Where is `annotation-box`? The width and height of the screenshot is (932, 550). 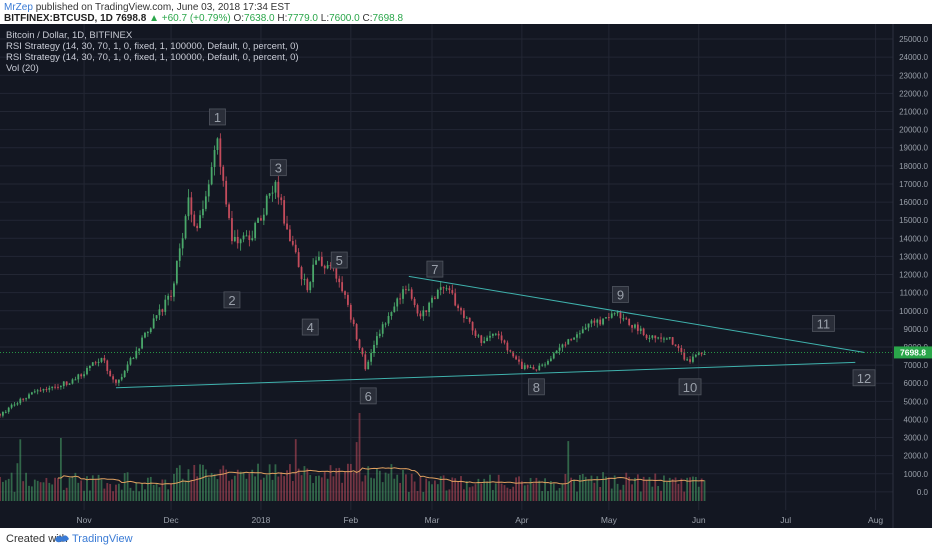 annotation-box is located at coordinates (278, 168).